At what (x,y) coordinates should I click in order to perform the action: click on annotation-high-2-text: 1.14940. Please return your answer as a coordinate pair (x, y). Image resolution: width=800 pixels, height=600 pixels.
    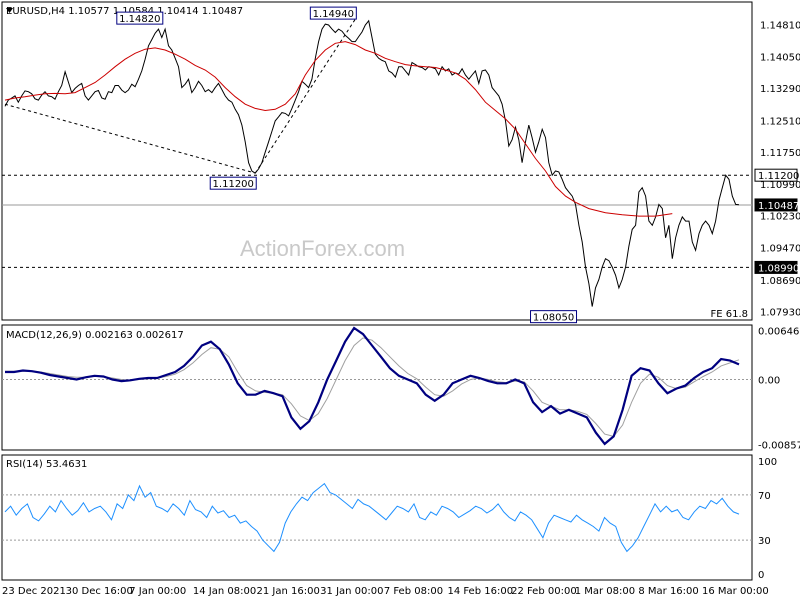
    Looking at the image, I should click on (333, 14).